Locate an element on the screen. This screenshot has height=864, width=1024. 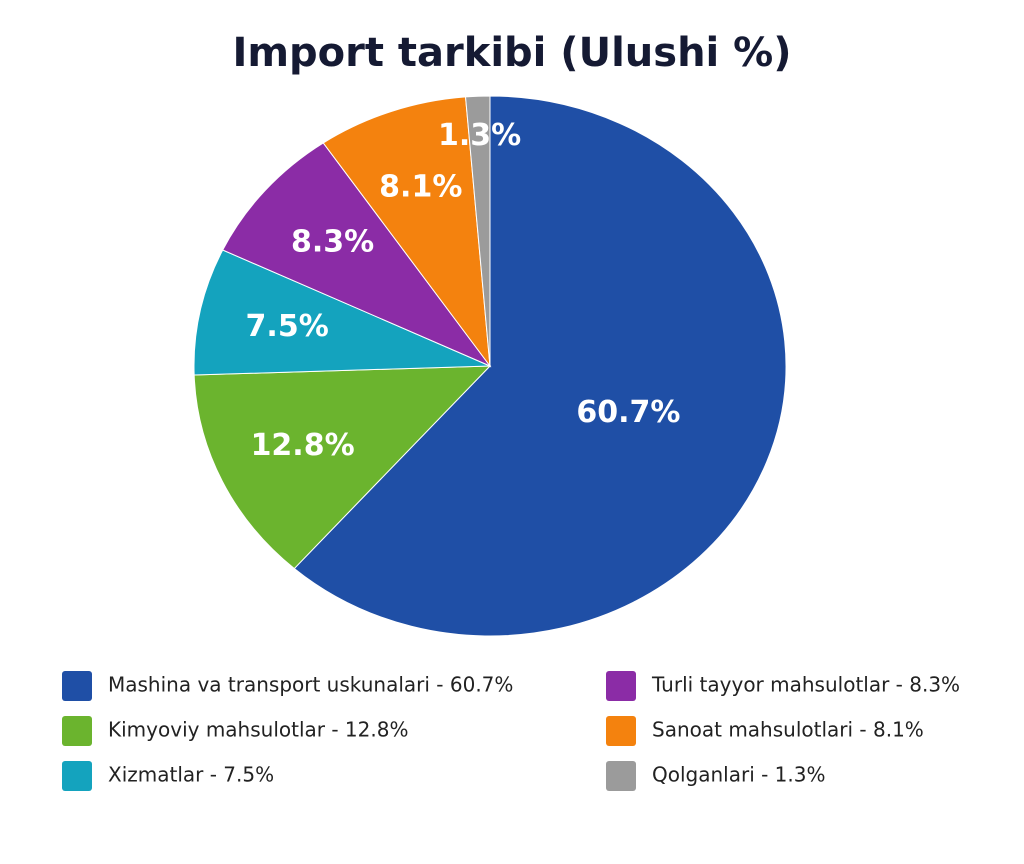
slice-label: 1.3% is located at coordinates (479, 135).